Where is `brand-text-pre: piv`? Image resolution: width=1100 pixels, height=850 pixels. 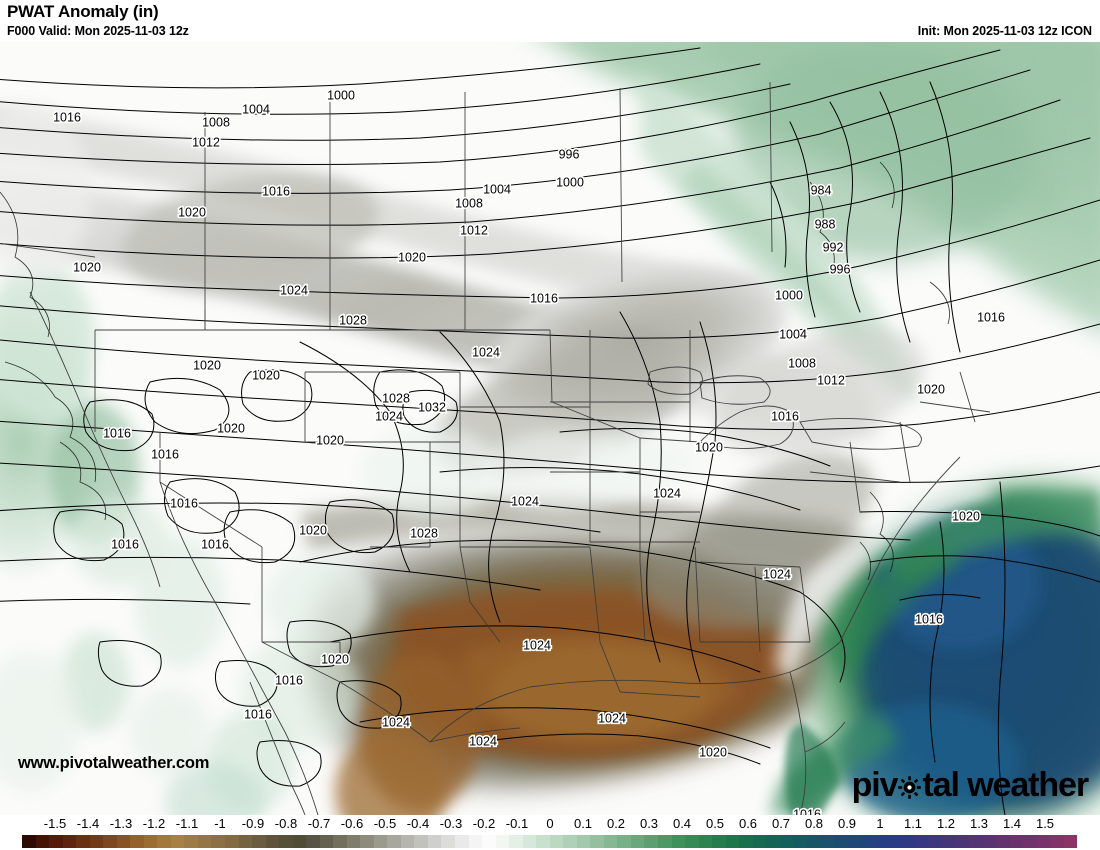
brand-text-pre: piv is located at coordinates (875, 785).